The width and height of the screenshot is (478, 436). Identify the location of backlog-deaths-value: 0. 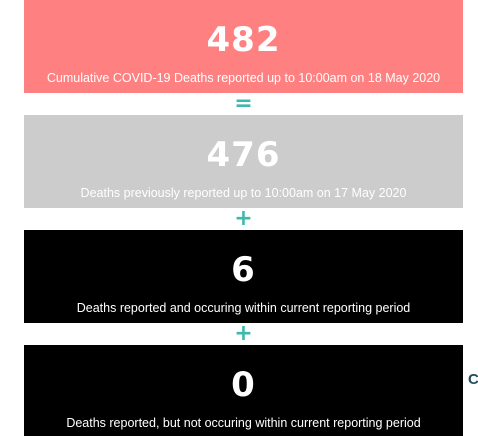
(243, 385).